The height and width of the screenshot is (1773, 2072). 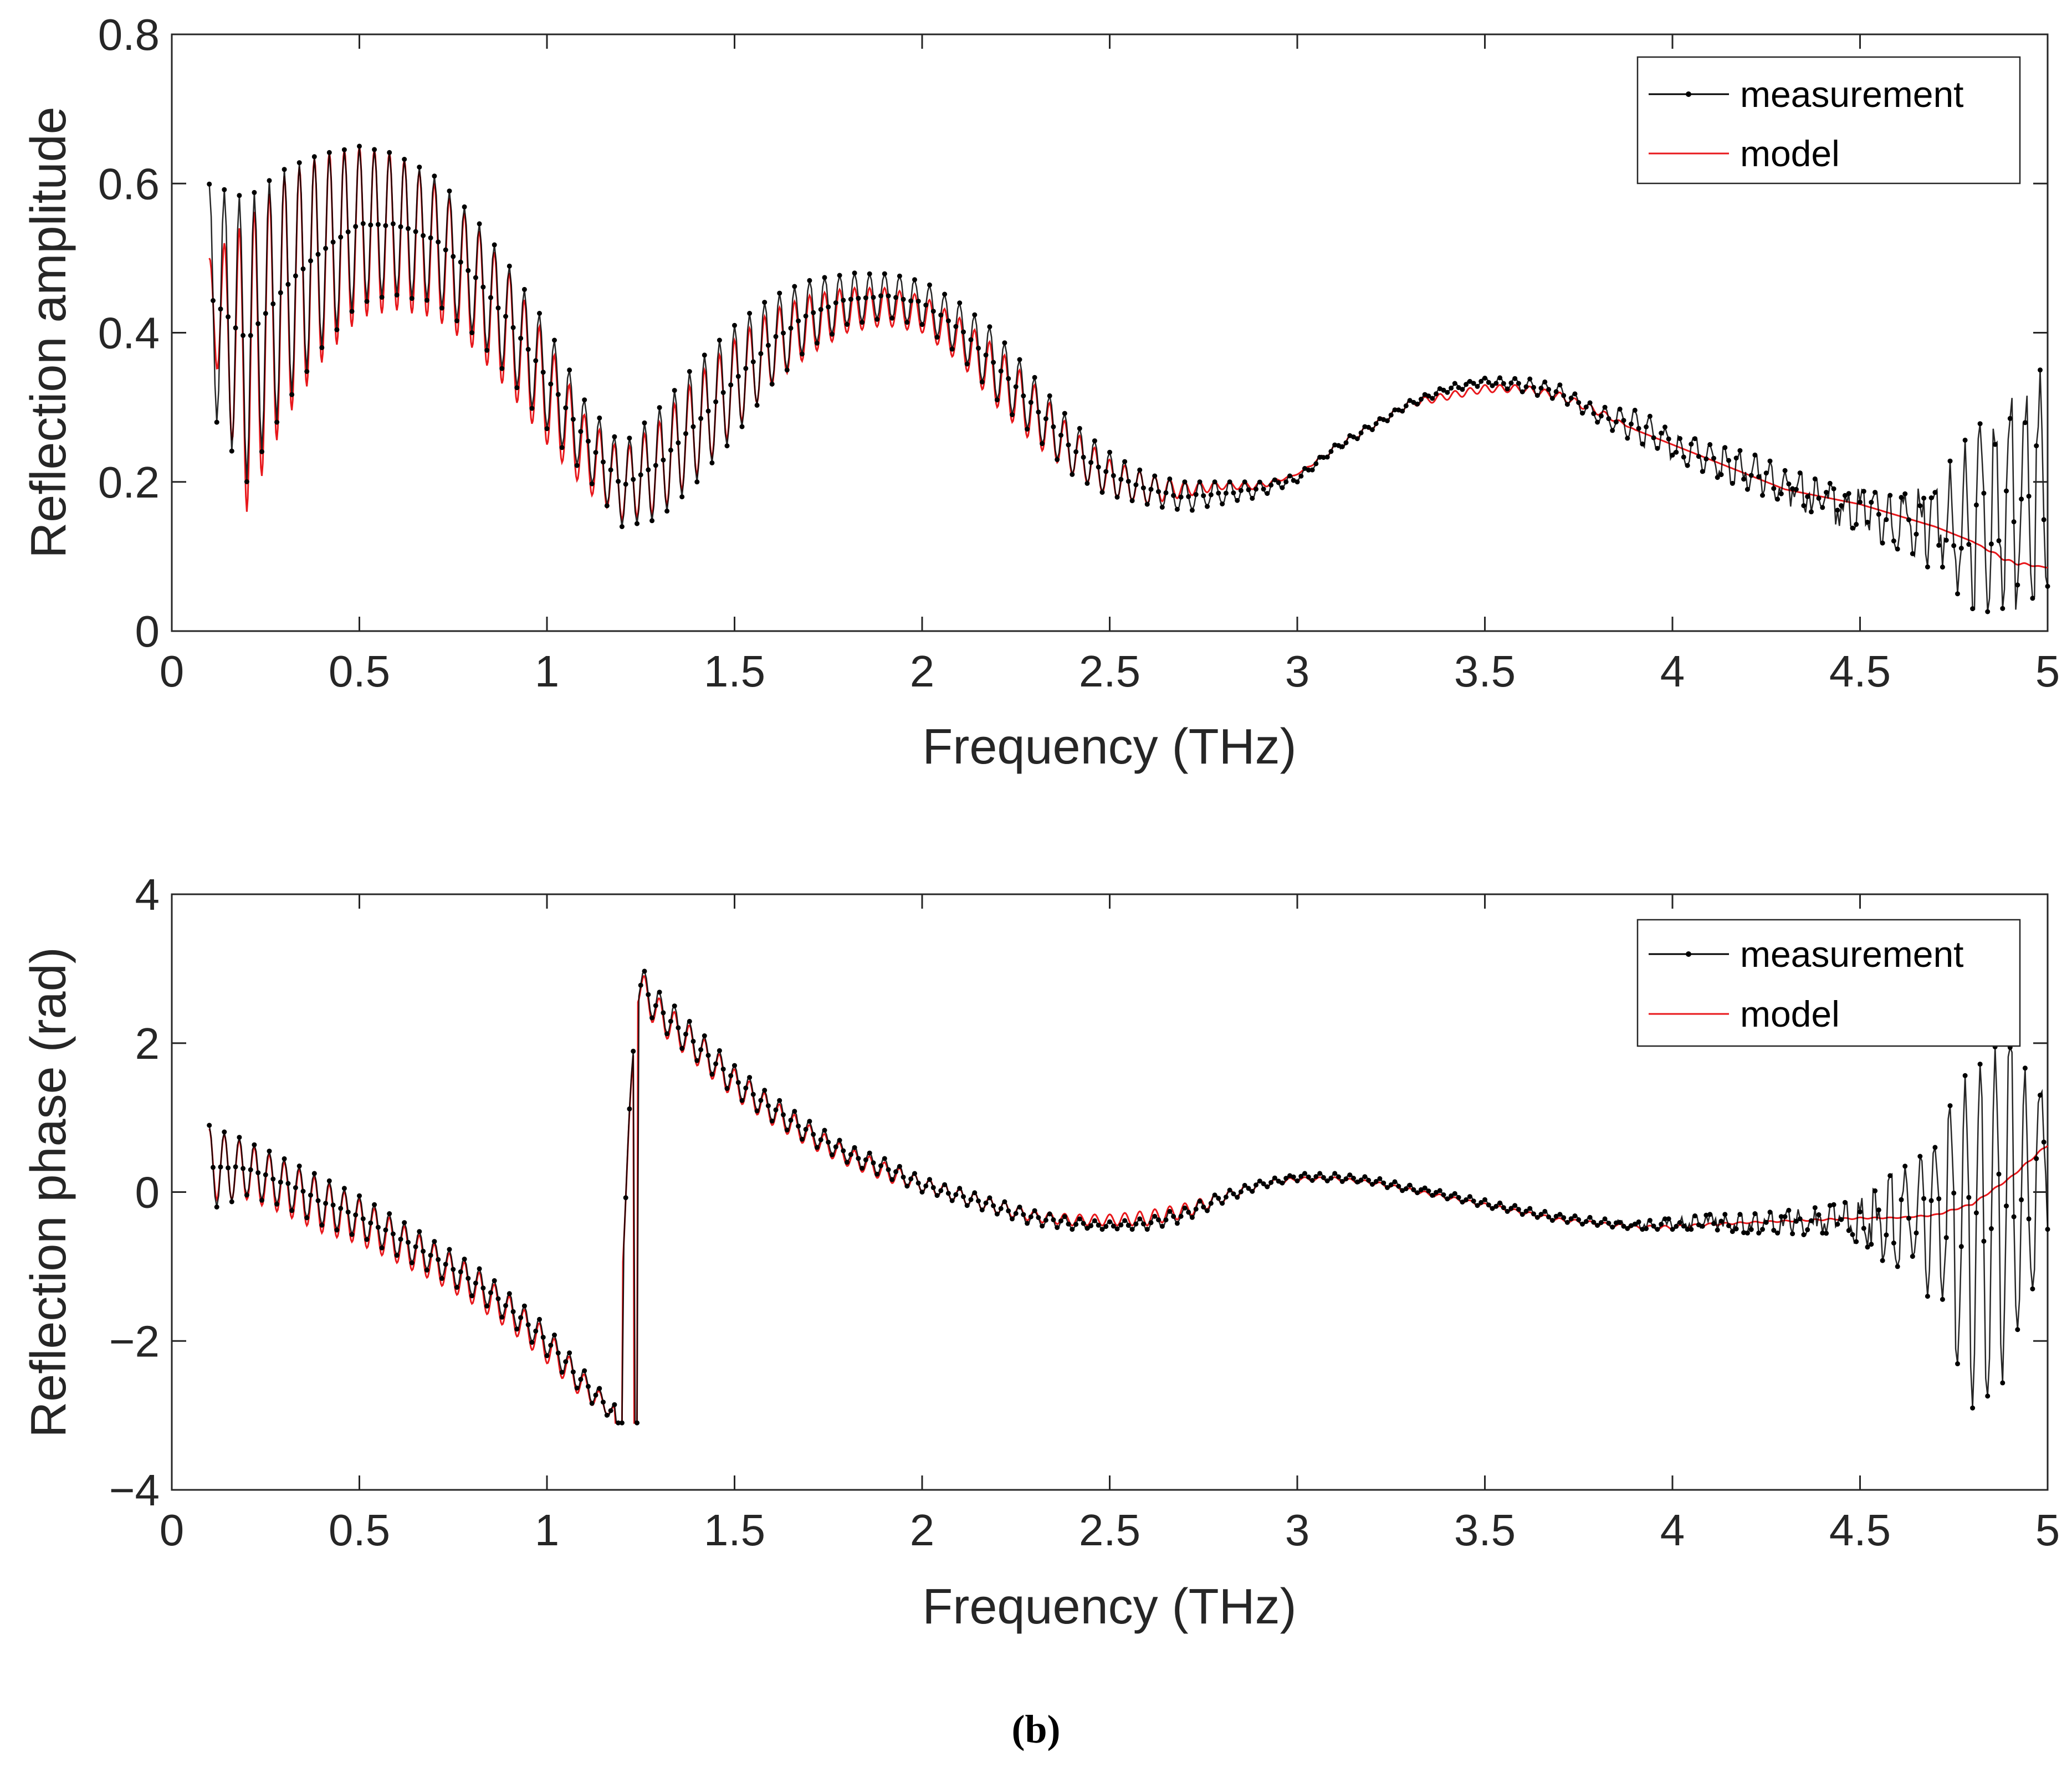 I want to click on legend-marker-measurement, so click(x=1688, y=94).